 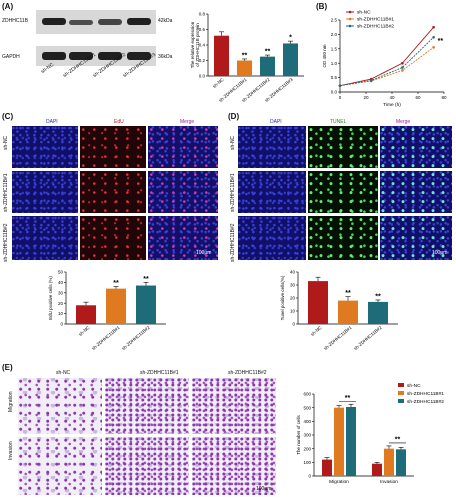 What do you see at coordinates (334, 77) in the screenshot?
I see `chart-b-ytick-label: 0.5` at bounding box center [334, 77].